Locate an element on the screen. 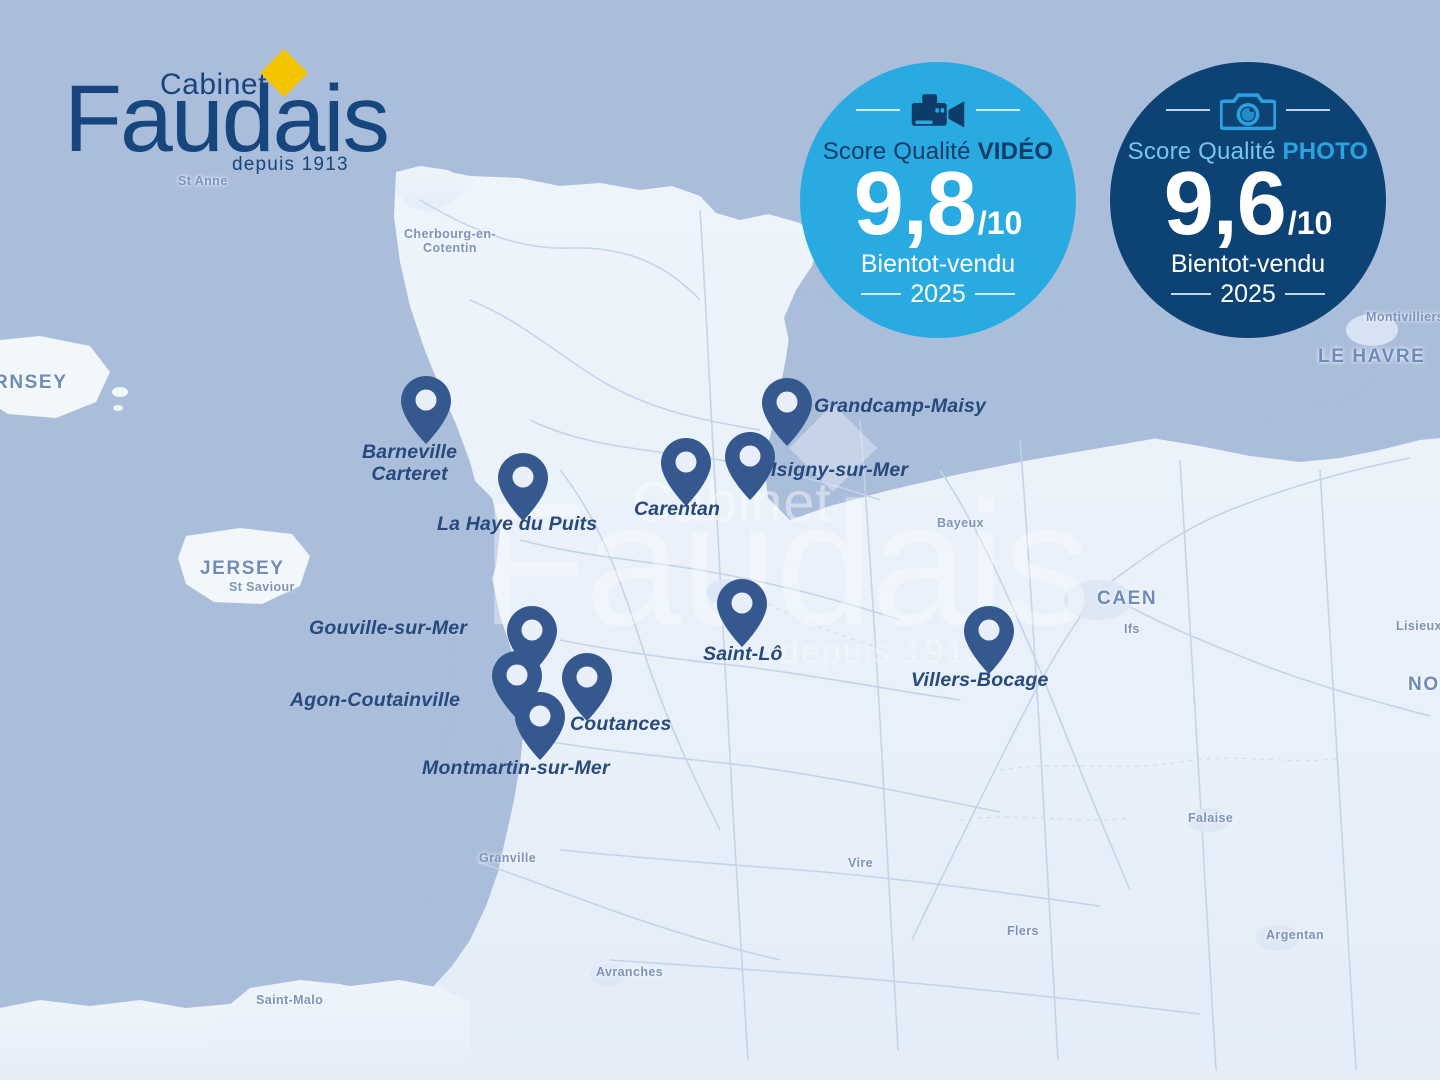  badge-photo-title-prefix: Score Qualité is located at coordinates (1205, 151).